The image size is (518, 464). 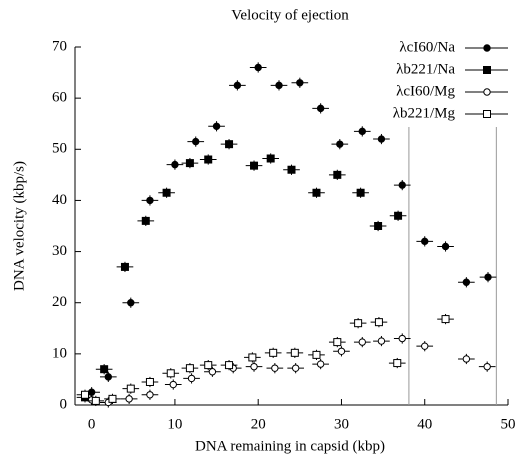 I want to click on chart-title: Velocity of ejection, so click(x=290, y=15).